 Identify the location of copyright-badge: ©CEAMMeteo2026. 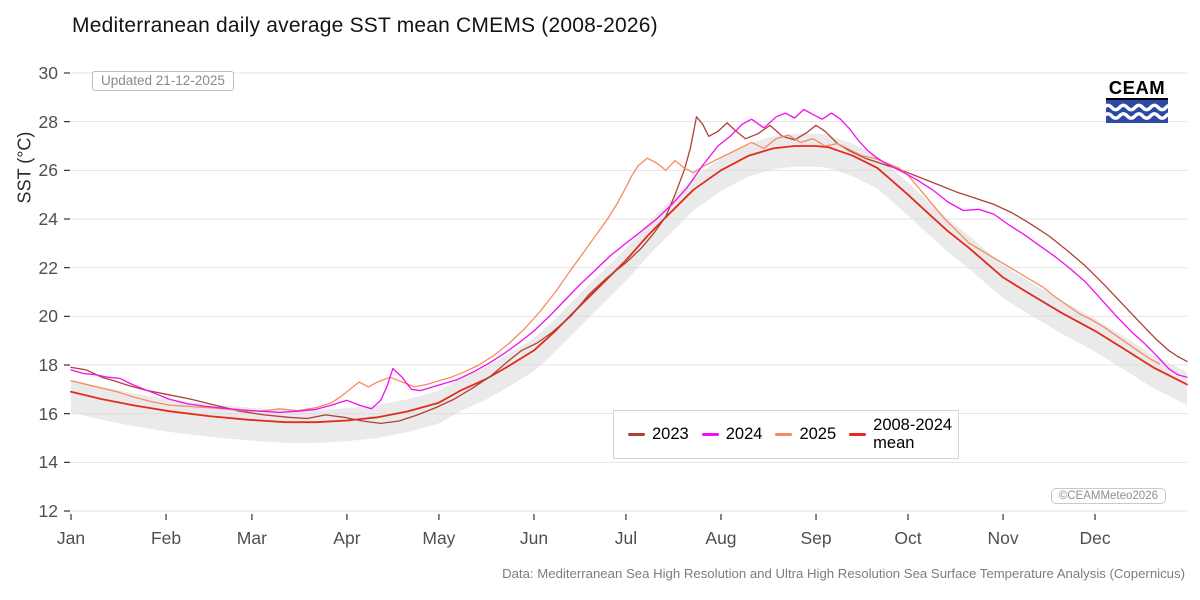
(1108, 496).